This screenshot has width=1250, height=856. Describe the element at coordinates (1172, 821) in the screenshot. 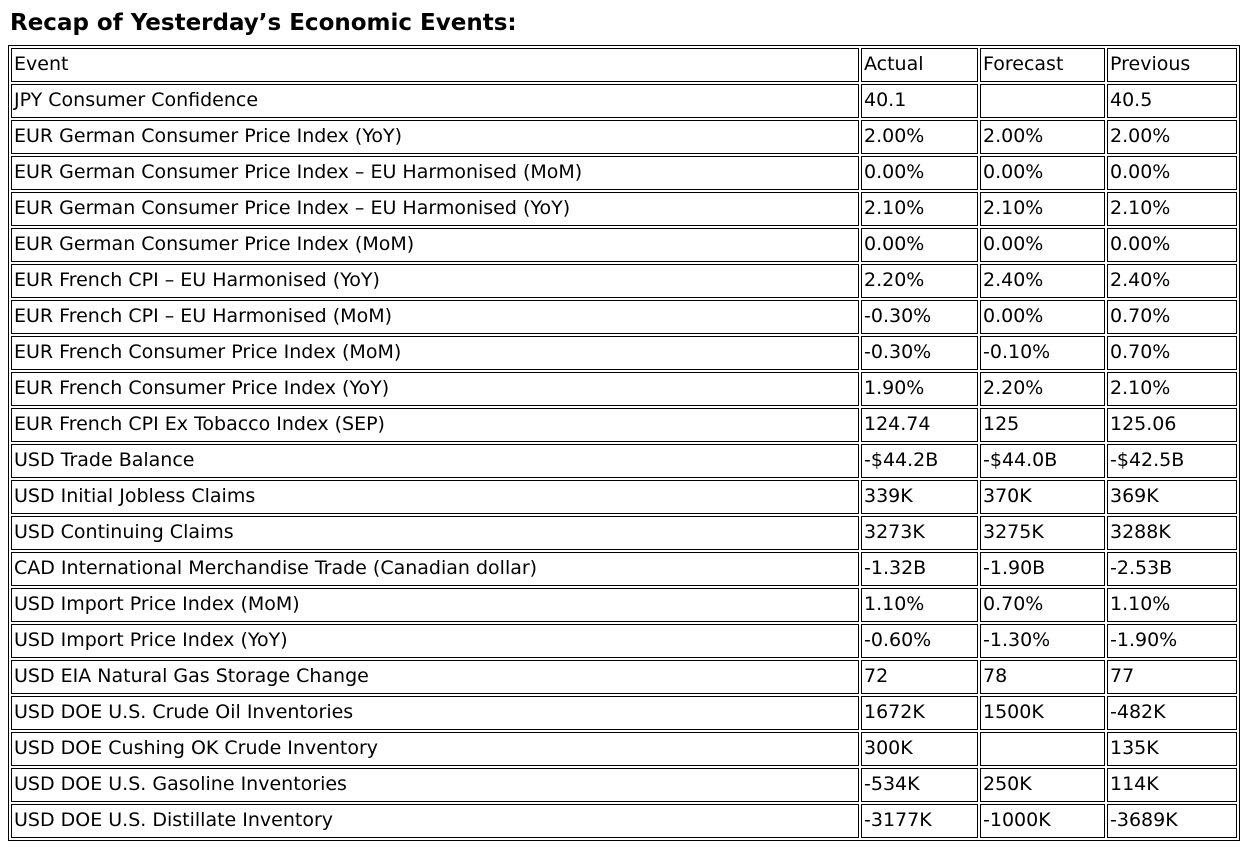

I see `previous-cell: -3689K` at that location.